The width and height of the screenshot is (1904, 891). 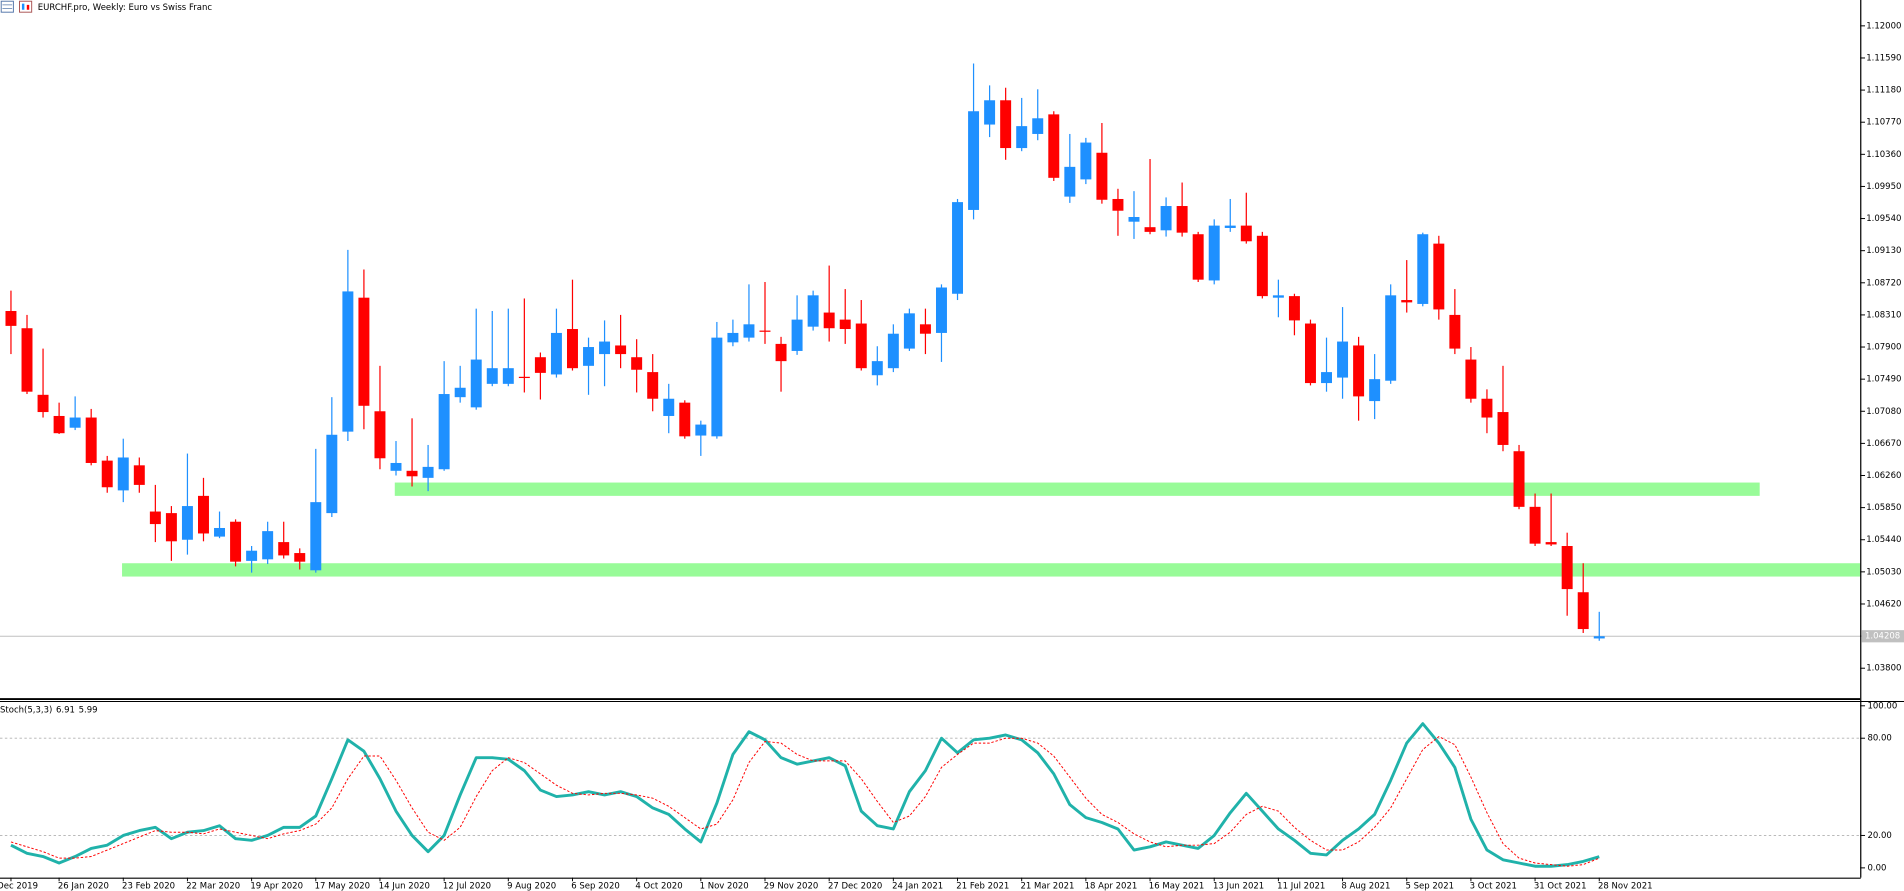 I want to click on x-tick-label: 17 May 2020, so click(x=343, y=886).